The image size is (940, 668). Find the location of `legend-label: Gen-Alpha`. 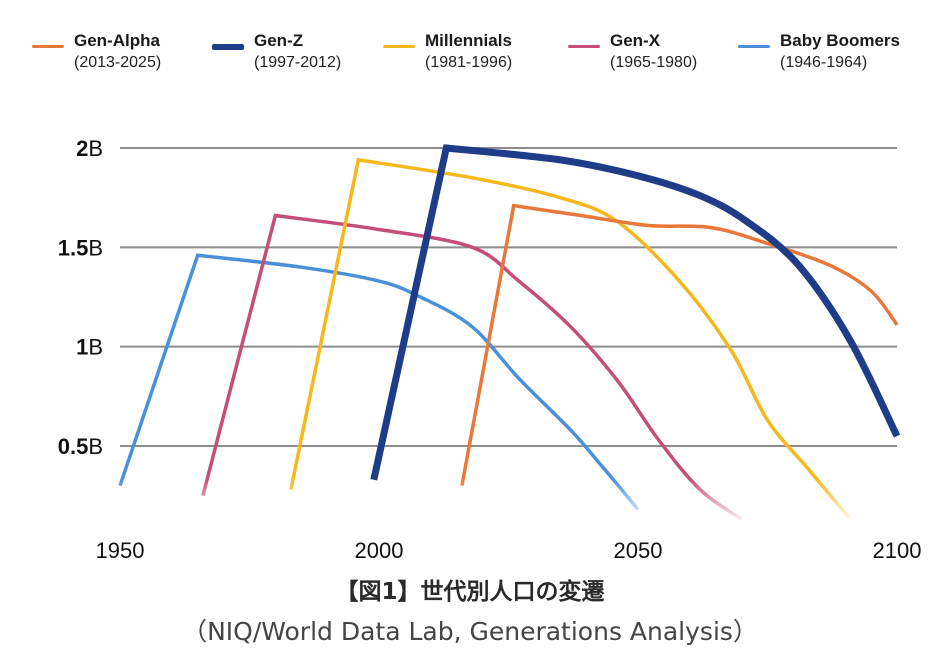

legend-label: Gen-Alpha is located at coordinates (117, 40).